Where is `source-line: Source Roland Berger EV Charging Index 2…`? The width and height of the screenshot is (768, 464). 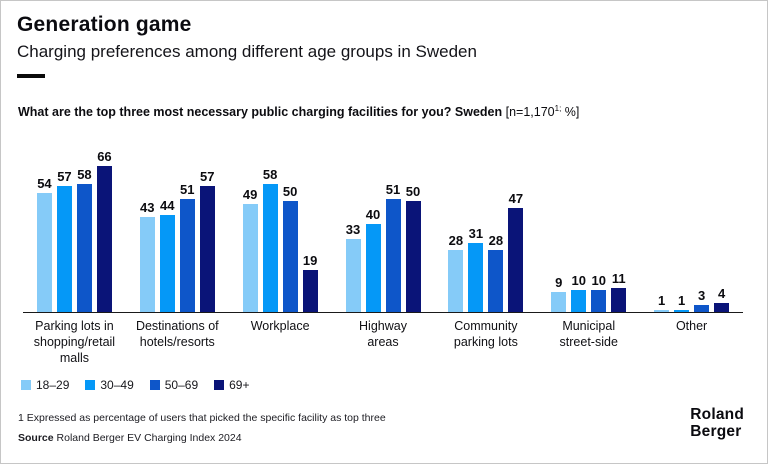 source-line: Source Roland Berger EV Charging Index 2… is located at coordinates (130, 438).